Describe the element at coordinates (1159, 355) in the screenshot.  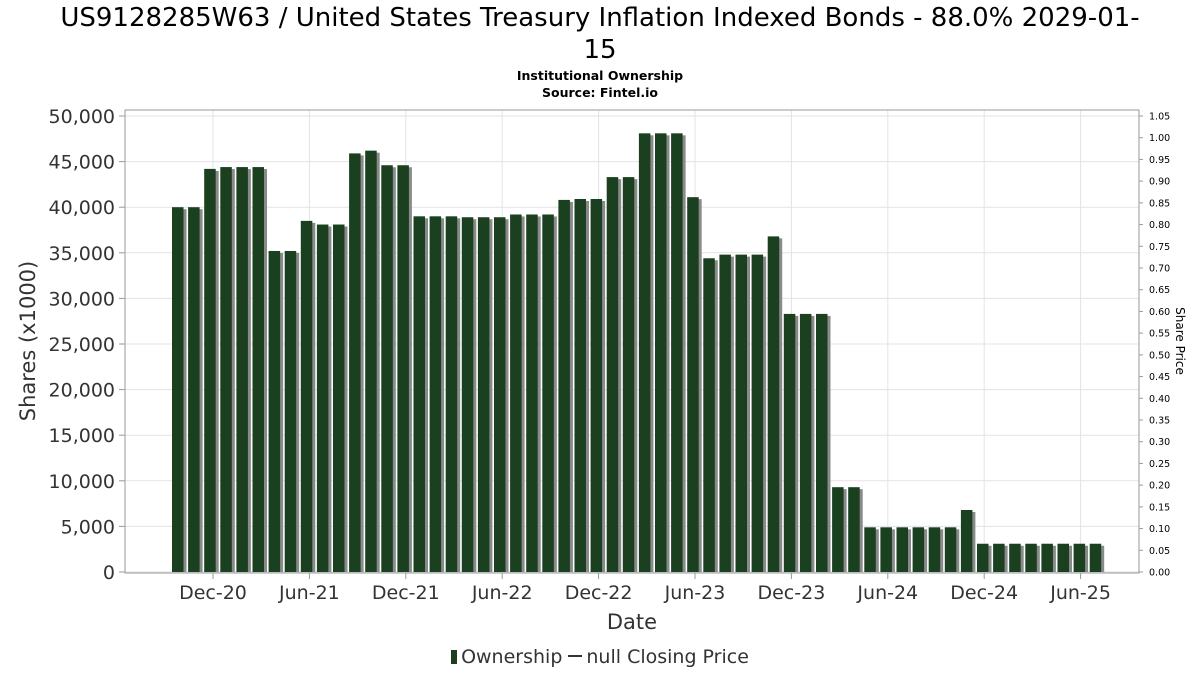
I see `y2-tick-label: 0.50` at that location.